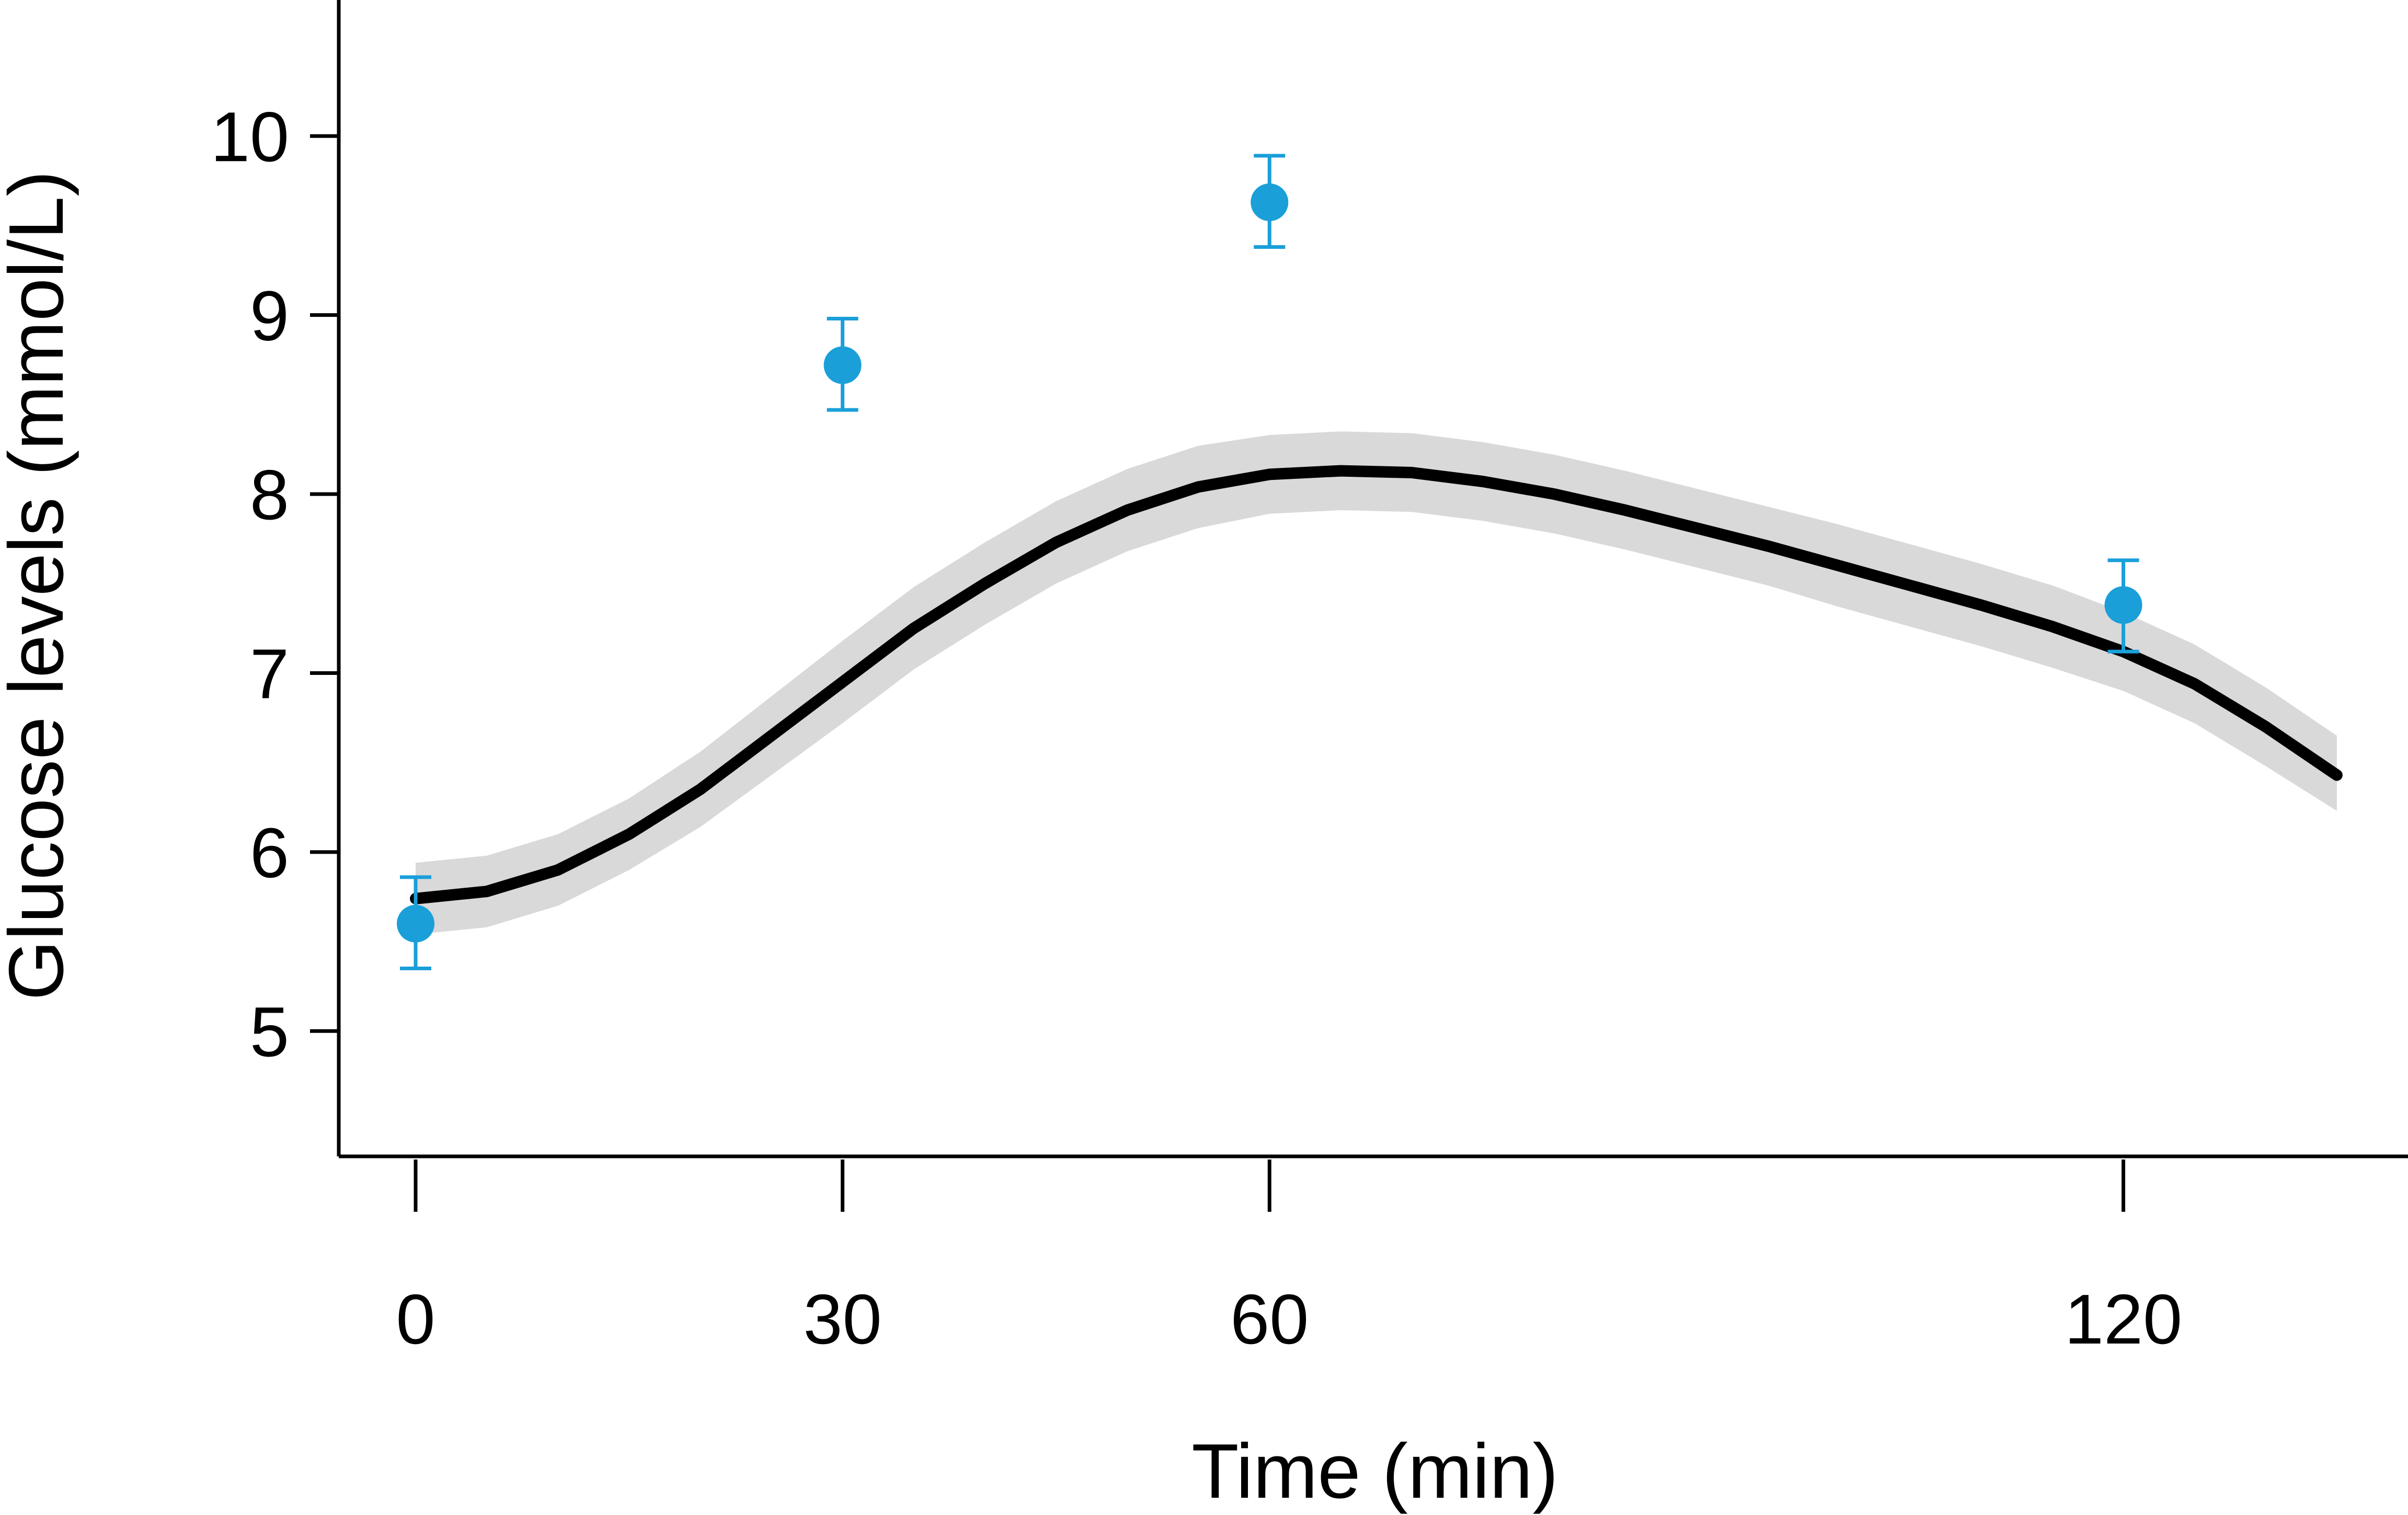 The image size is (2408, 1515). I want to click on y-tick-label: 8, so click(269, 494).